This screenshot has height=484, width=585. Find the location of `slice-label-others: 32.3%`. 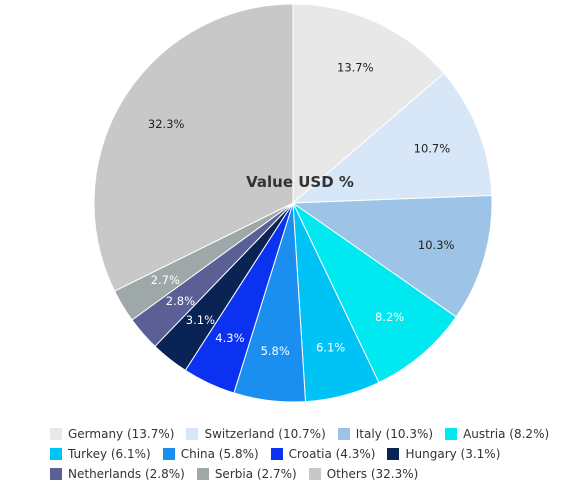

slice-label-others: 32.3% is located at coordinates (166, 124).